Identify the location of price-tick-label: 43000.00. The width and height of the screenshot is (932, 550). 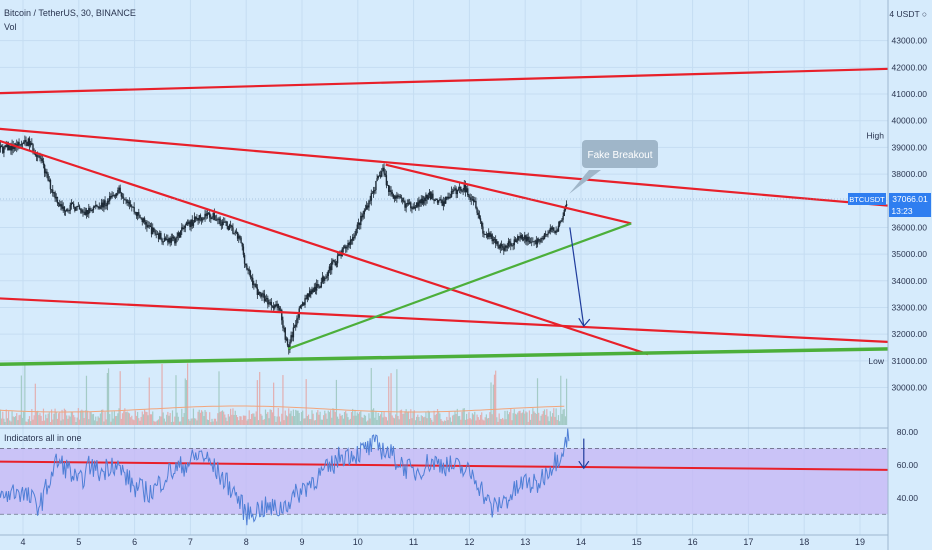
(910, 41).